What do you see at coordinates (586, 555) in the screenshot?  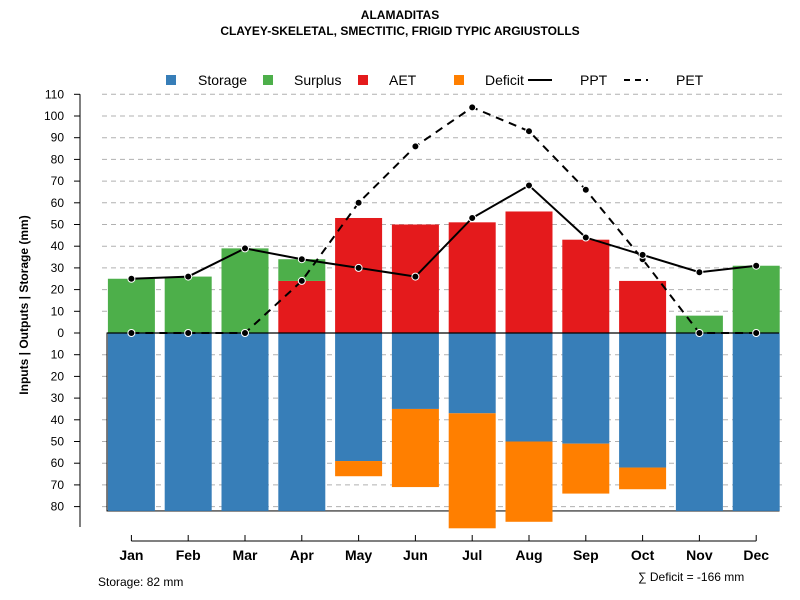 I see `x-tick-label: Sep` at bounding box center [586, 555].